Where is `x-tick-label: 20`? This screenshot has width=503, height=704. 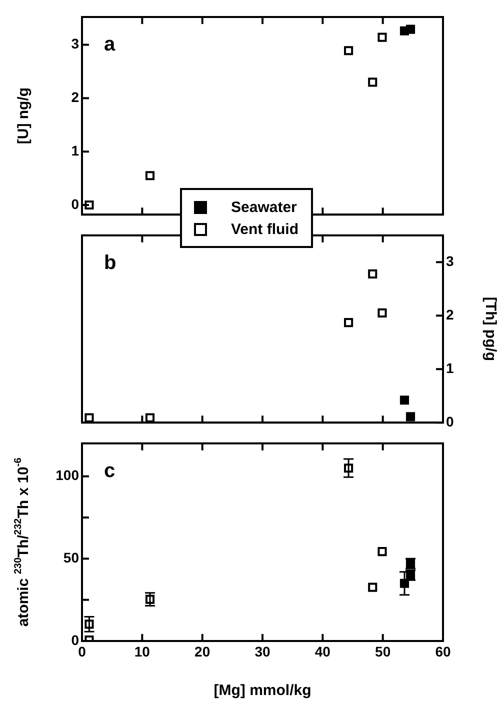
x-tick-label: 20 is located at coordinates (202, 651).